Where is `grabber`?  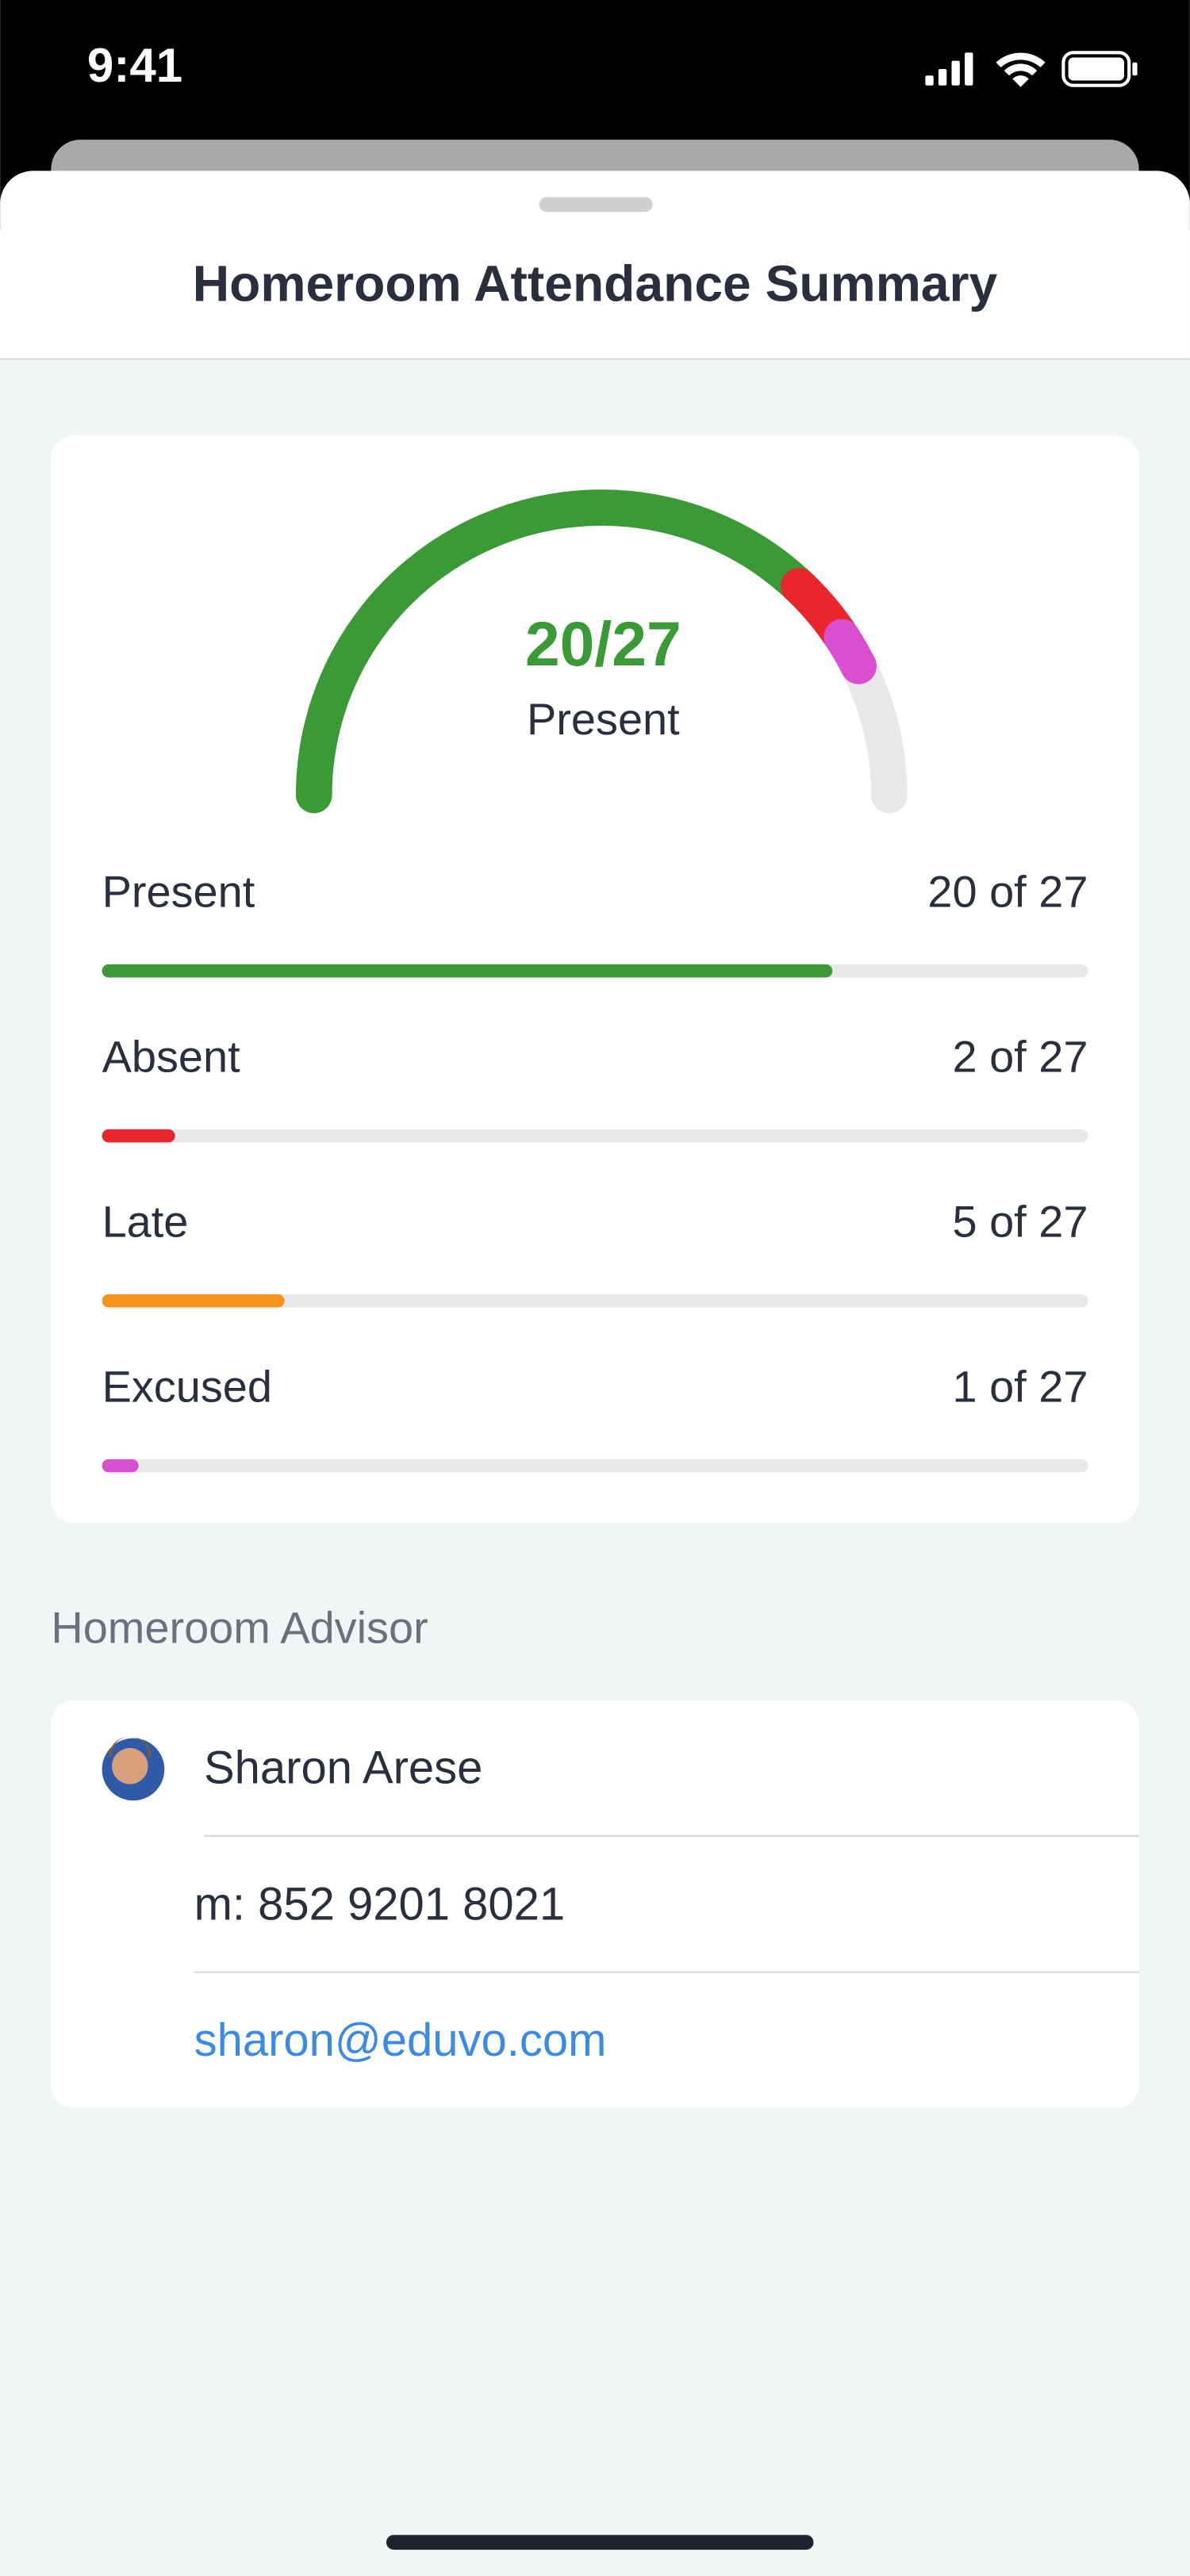 grabber is located at coordinates (596, 205).